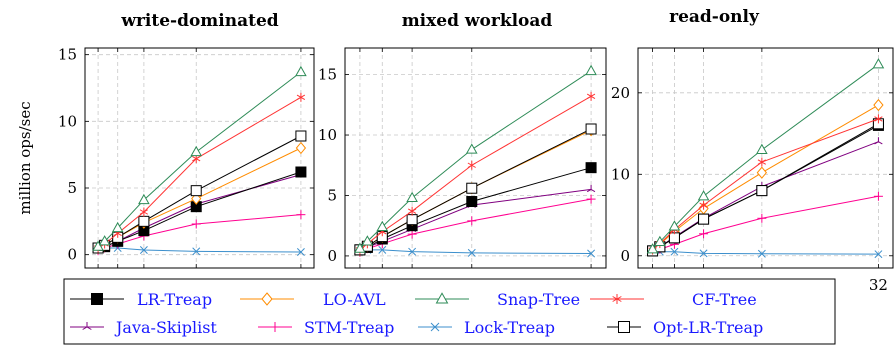 This screenshot has height=350, width=895. I want to click on panel-title: mixed workload, so click(477, 21).